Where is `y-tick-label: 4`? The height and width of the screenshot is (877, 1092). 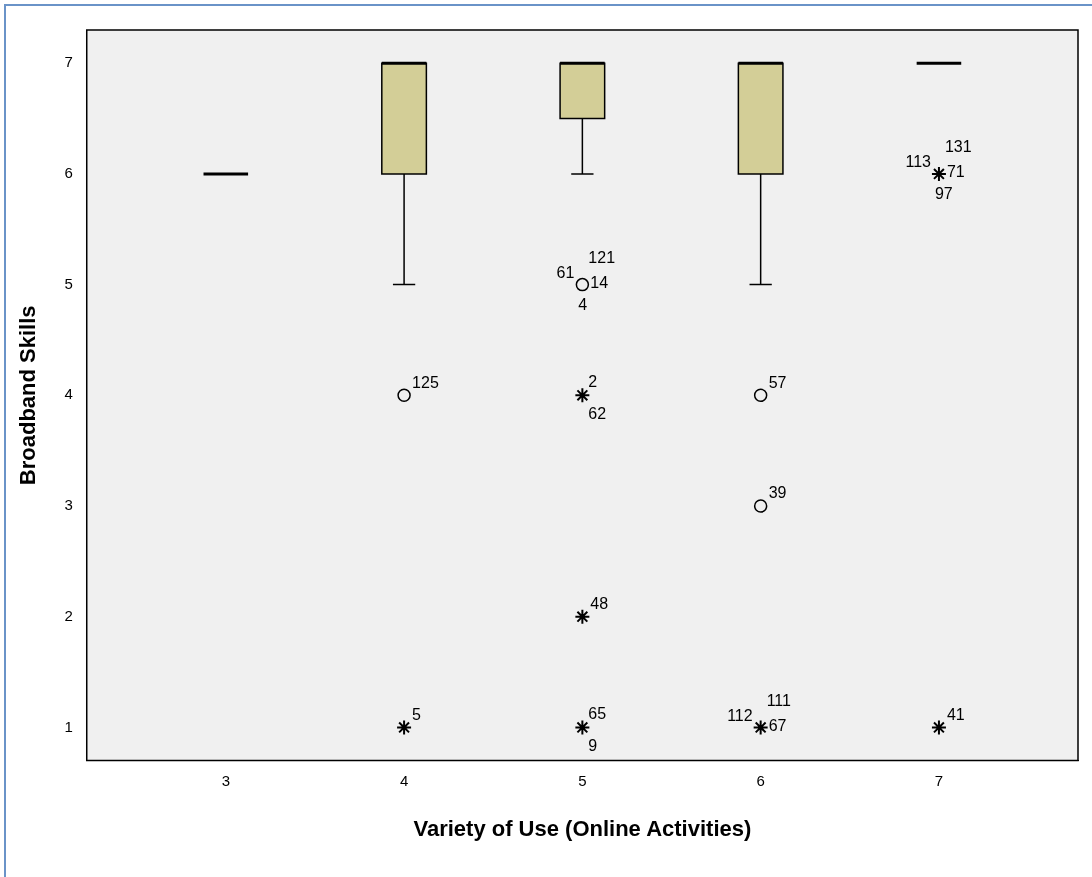 y-tick-label: 4 is located at coordinates (68, 394).